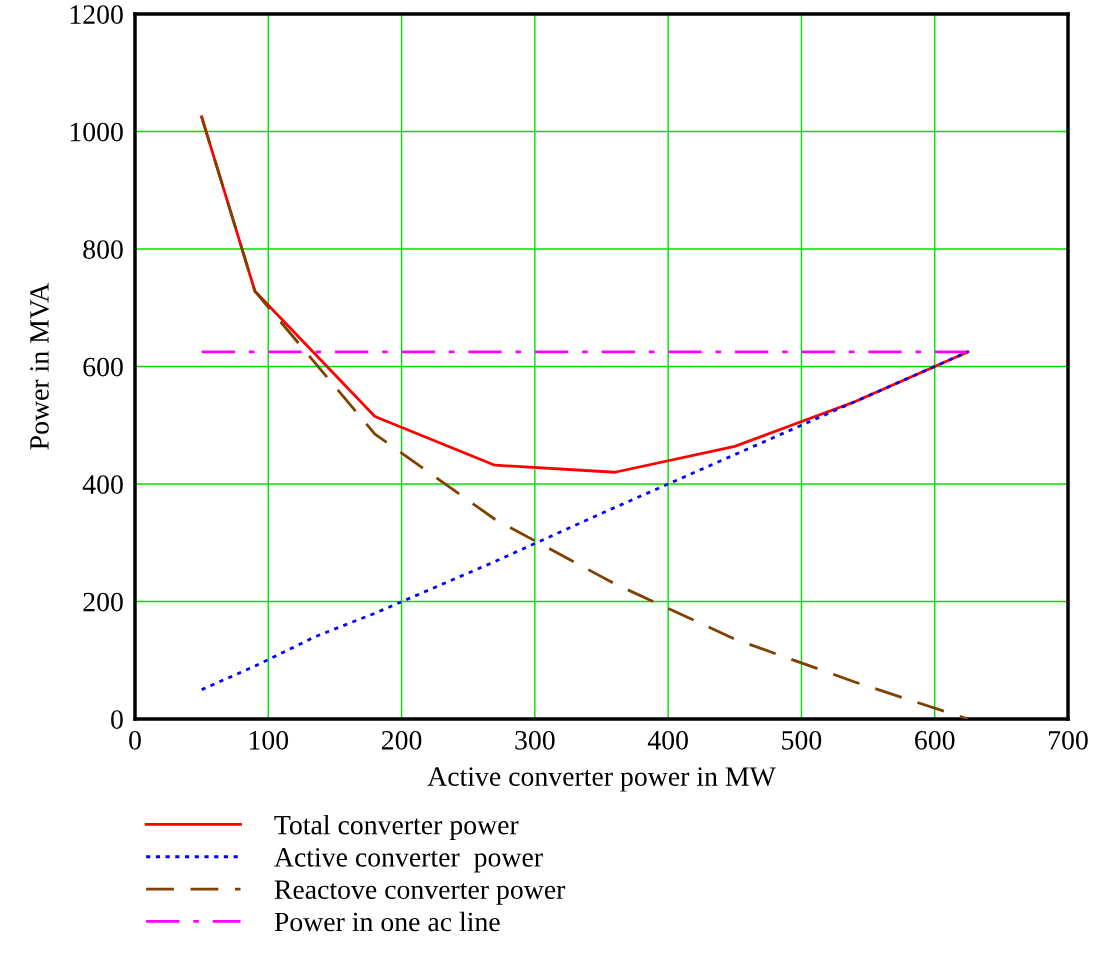  Describe the element at coordinates (802, 740) in the screenshot. I see `x-tick-label: 500` at that location.